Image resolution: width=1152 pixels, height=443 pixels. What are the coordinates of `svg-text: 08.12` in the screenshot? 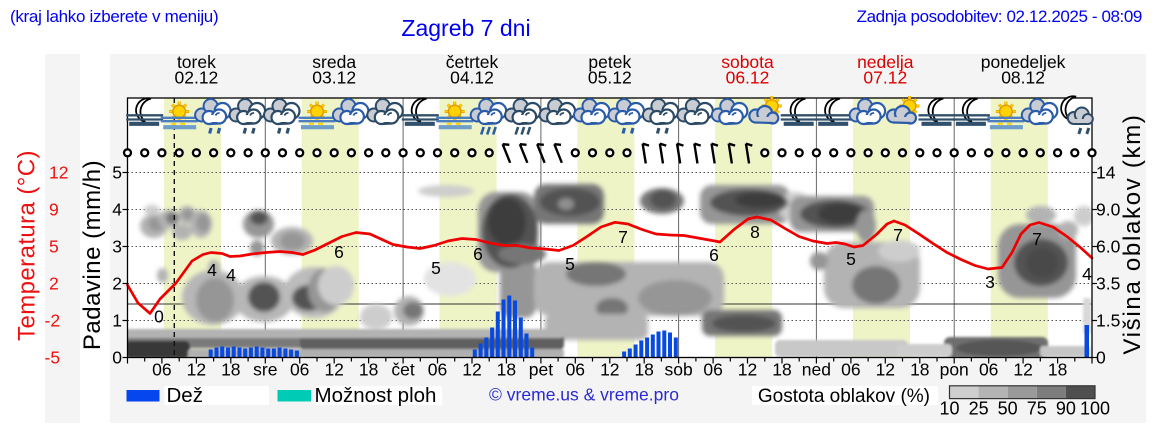 It's located at (1023, 78).